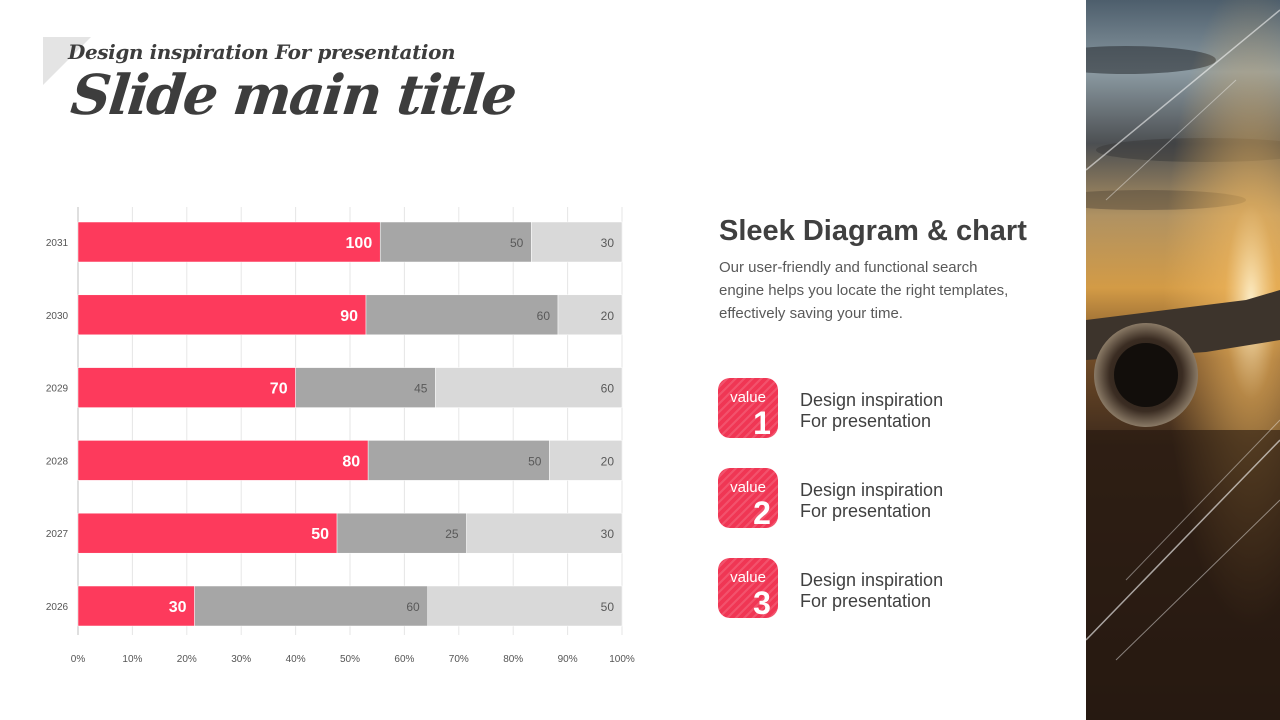 The width and height of the screenshot is (1280, 720). Describe the element at coordinates (568, 659) in the screenshot. I see `chart-x-tick-label: 90%` at that location.